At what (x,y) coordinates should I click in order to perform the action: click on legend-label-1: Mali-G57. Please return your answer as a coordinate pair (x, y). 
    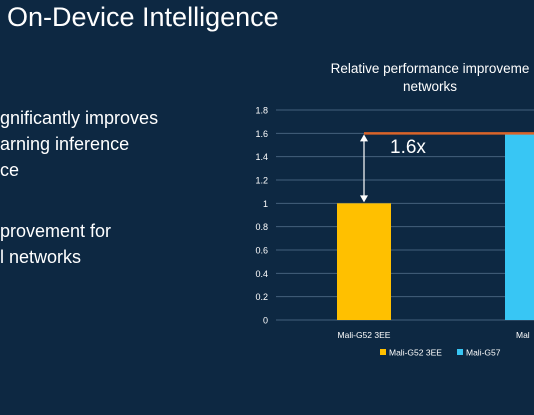
    Looking at the image, I should click on (483, 353).